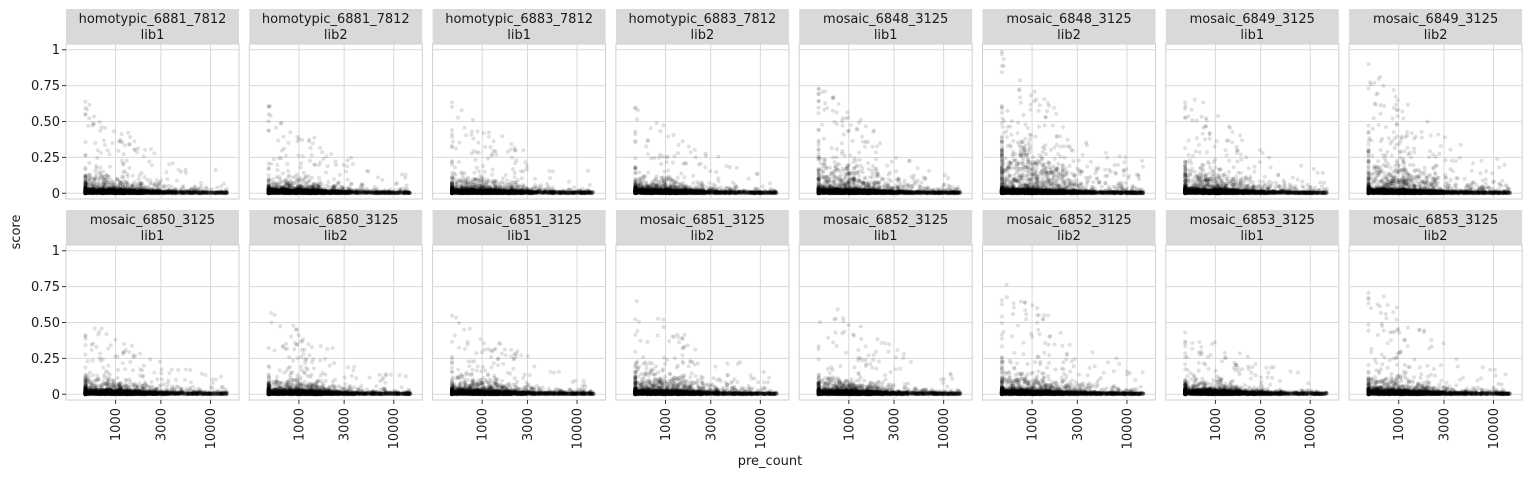 Image resolution: width=1532 pixels, height=478 pixels. What do you see at coordinates (153, 35) in the screenshot?
I see `facet-strip-lib-label: lib1` at bounding box center [153, 35].